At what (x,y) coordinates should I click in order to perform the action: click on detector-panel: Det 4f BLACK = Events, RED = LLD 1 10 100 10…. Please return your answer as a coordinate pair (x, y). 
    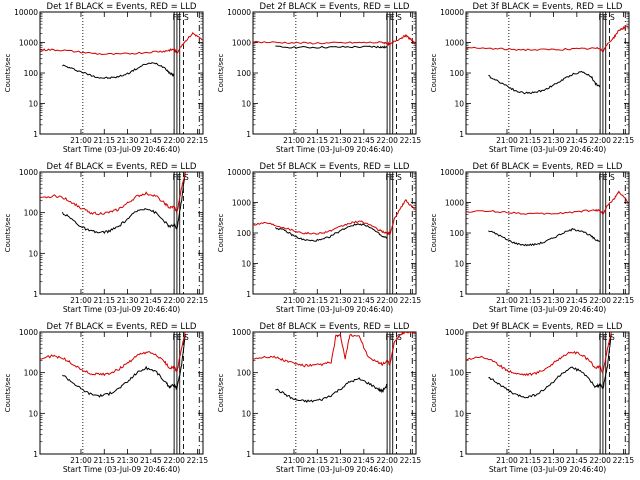
    Looking at the image, I should click on (106, 238).